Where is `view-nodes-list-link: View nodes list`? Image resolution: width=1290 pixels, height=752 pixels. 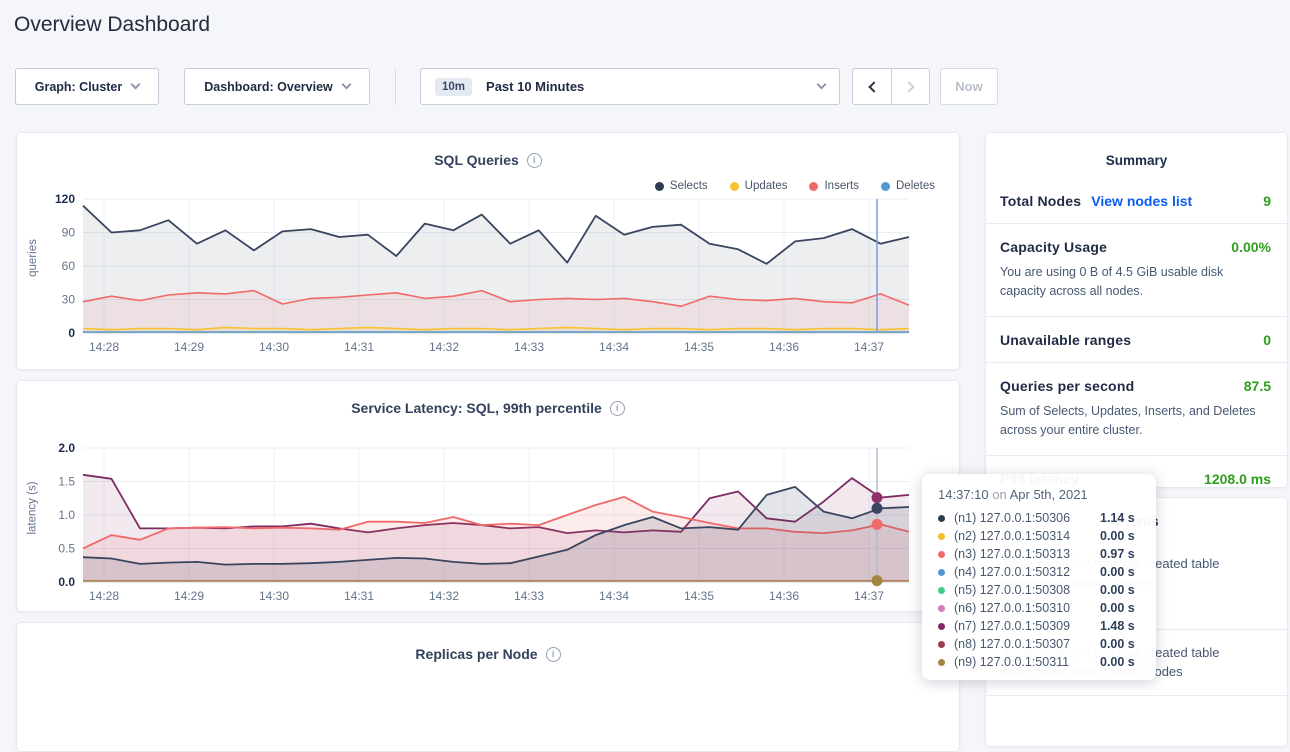
view-nodes-list-link: View nodes list is located at coordinates (1142, 201).